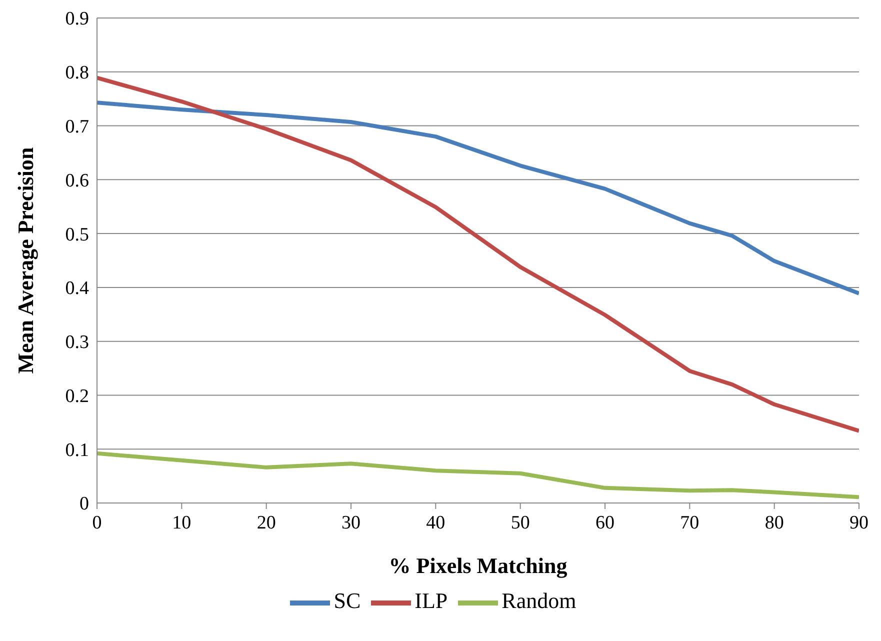 The image size is (881, 641). I want to click on y-axis-title: Mean Average Precision, so click(25, 260).